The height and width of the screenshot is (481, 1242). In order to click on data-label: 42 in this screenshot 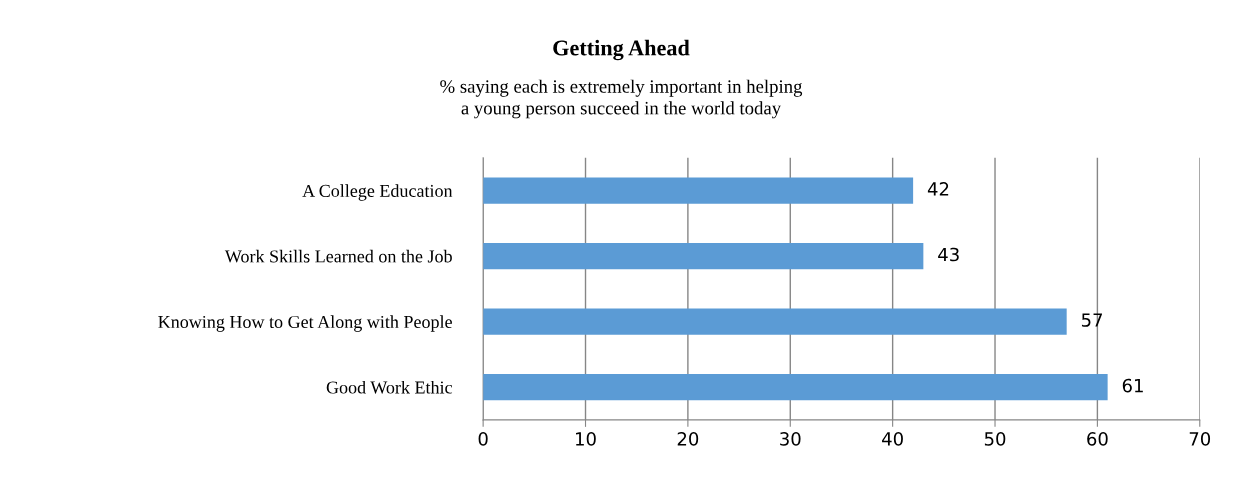, I will do `click(938, 189)`.